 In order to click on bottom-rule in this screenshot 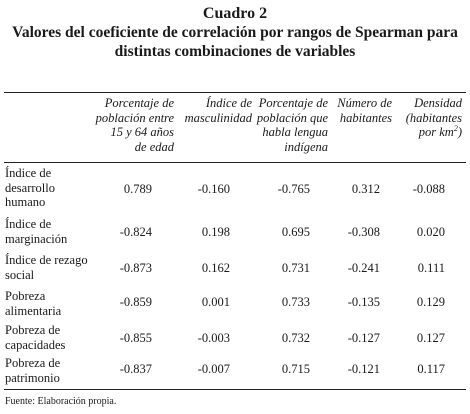, I will do `click(235, 389)`.